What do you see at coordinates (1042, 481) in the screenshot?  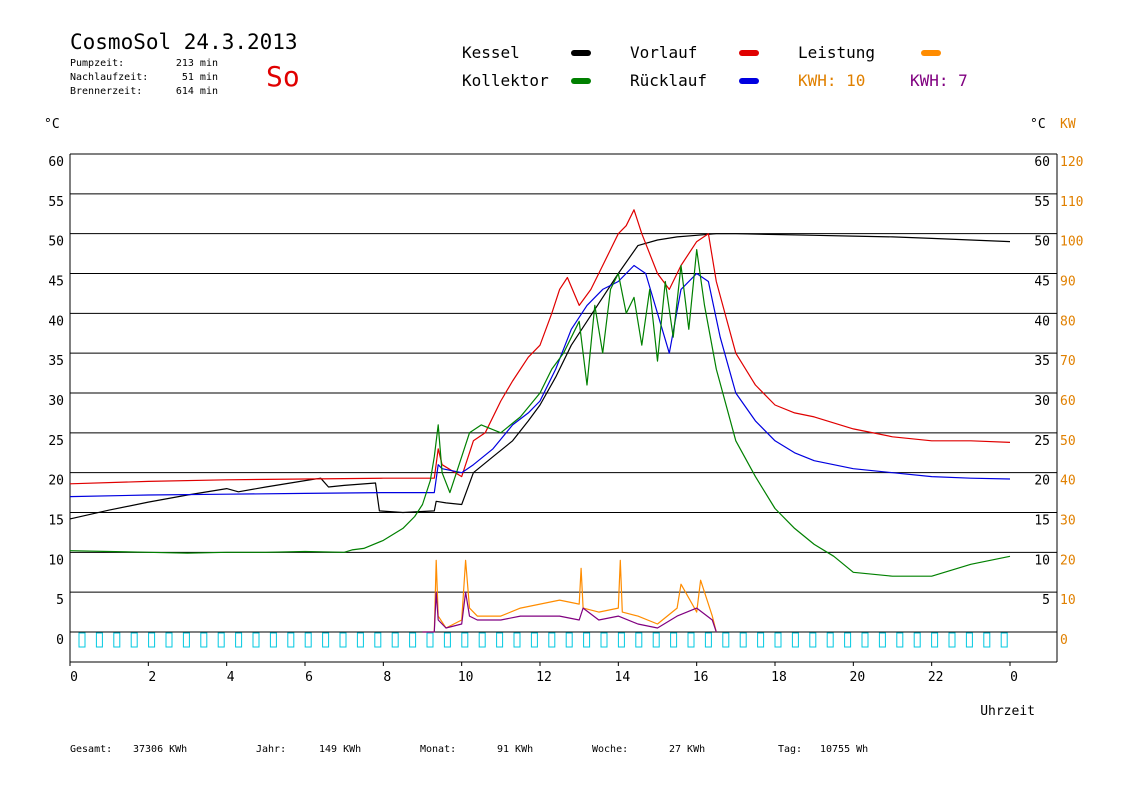 I see `y-tick-label-right: 20` at bounding box center [1042, 481].